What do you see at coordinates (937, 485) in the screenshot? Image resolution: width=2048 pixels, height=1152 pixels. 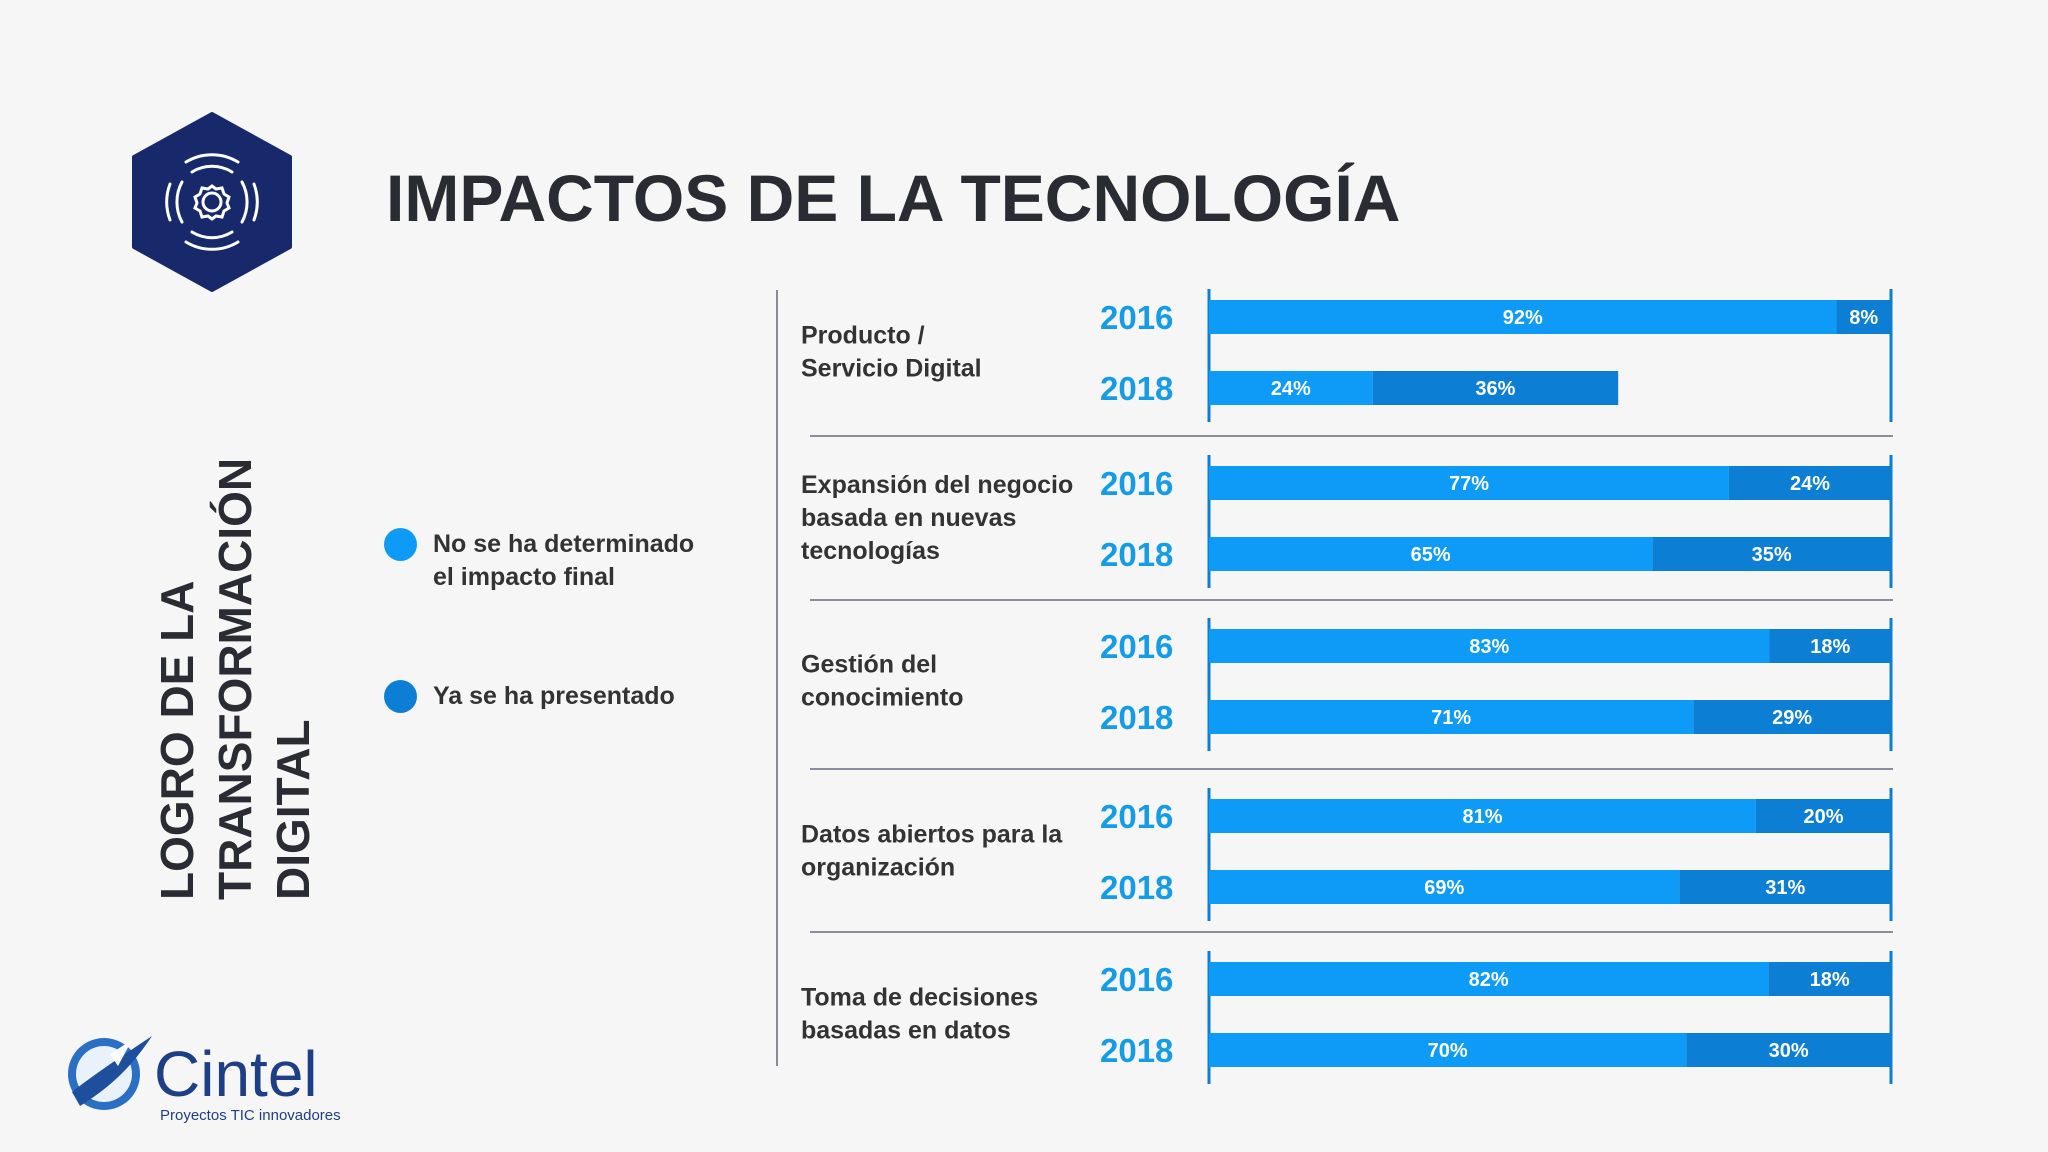 I see `category-label: Expansión del negocio` at bounding box center [937, 485].